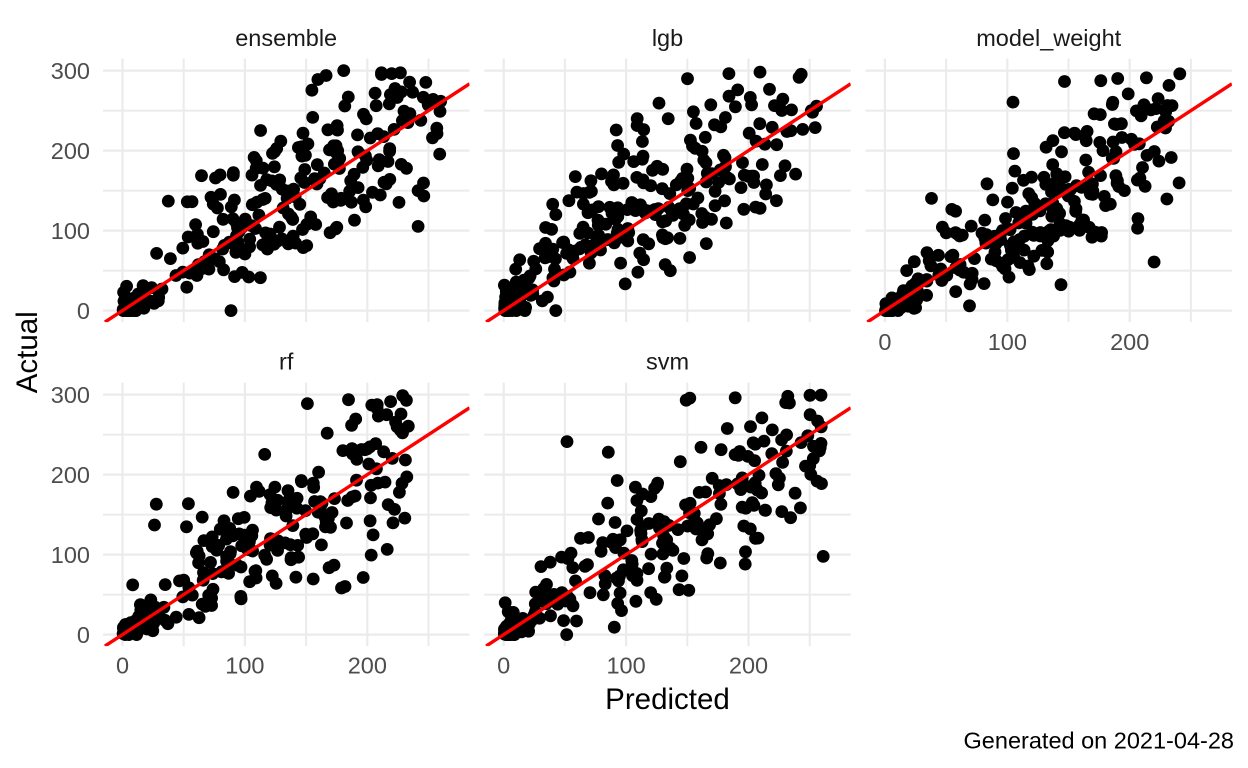  What do you see at coordinates (667, 362) in the screenshot?
I see `svg-text: svm` at bounding box center [667, 362].